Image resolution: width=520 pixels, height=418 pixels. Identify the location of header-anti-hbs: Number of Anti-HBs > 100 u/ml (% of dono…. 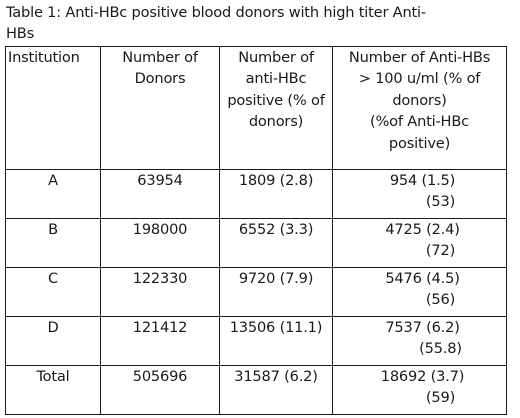
(419, 108).